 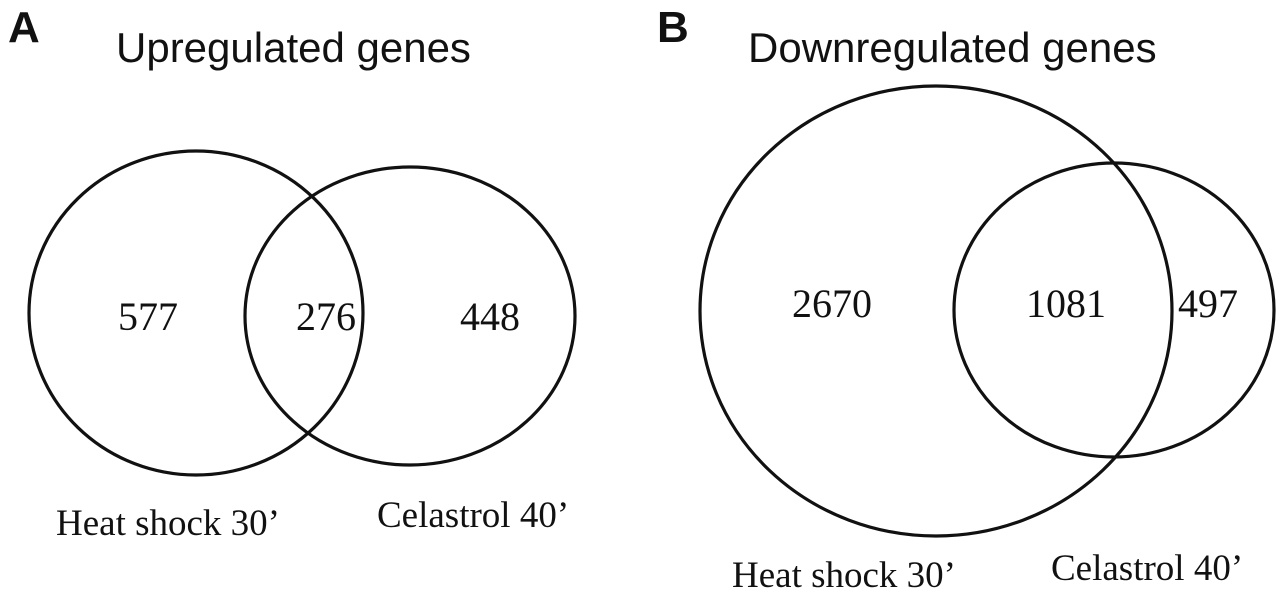 I want to click on panel-b-count-celastrol-only: 497, so click(x=1208, y=303).